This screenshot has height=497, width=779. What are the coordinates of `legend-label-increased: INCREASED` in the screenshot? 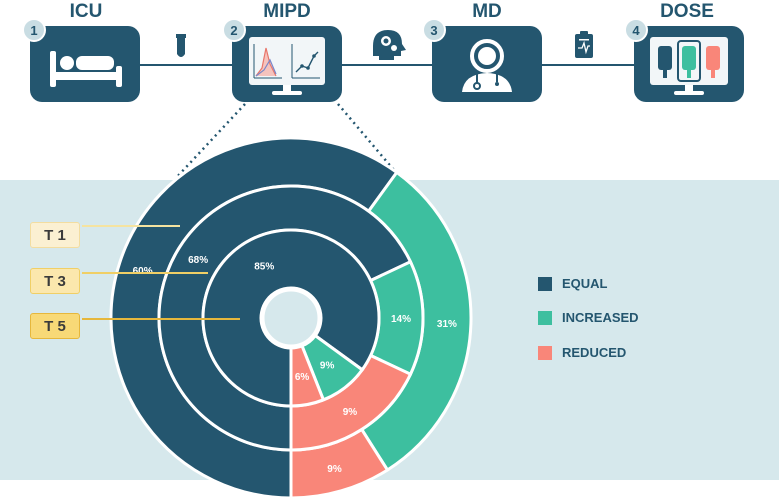 It's located at (600, 317).